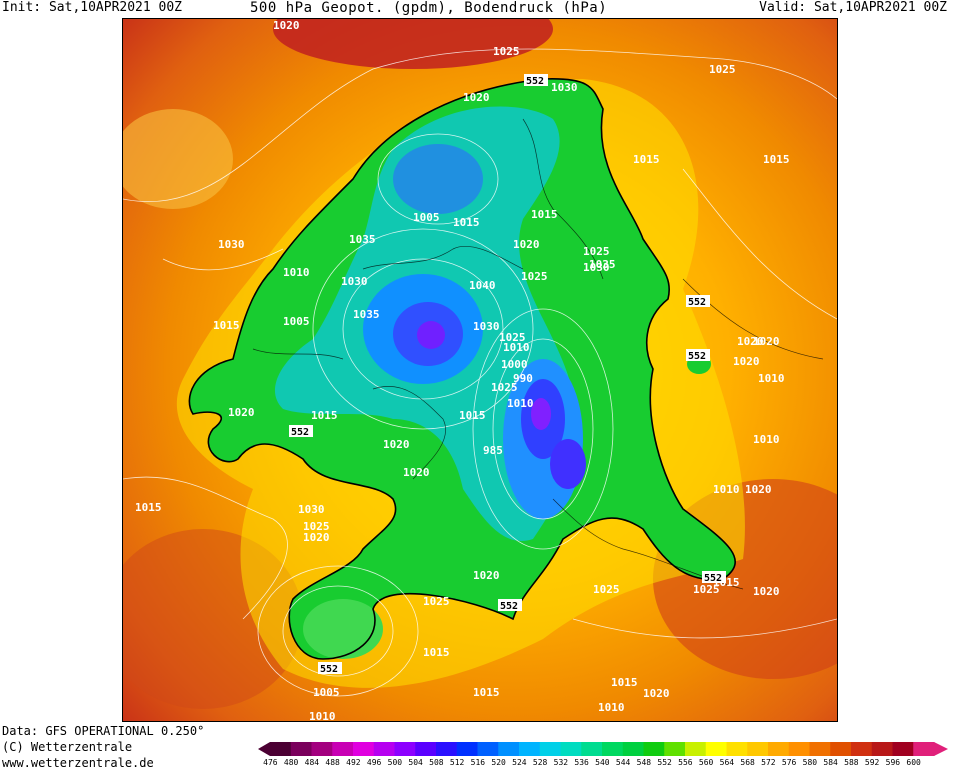  I want to click on isobar-label: 985, so click(493, 450).